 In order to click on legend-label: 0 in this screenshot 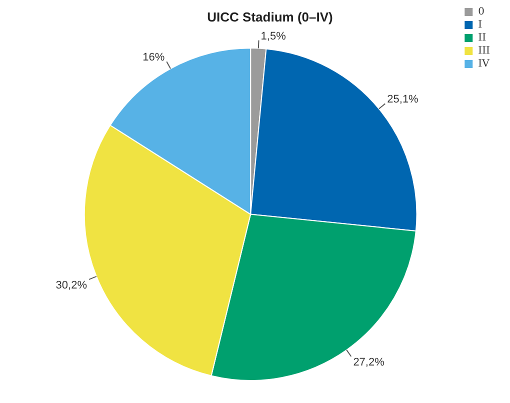, I will do `click(481, 12)`.